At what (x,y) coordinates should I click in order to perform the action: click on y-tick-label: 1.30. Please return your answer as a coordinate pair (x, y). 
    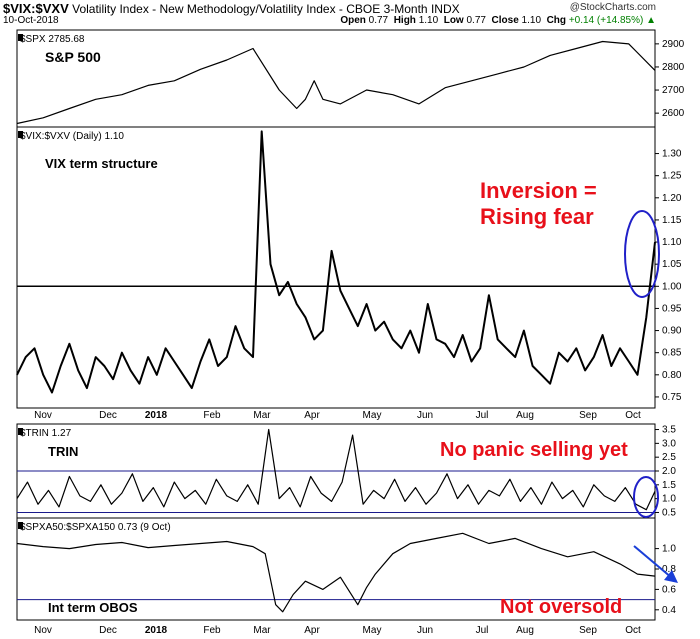
    Looking at the image, I should click on (672, 154).